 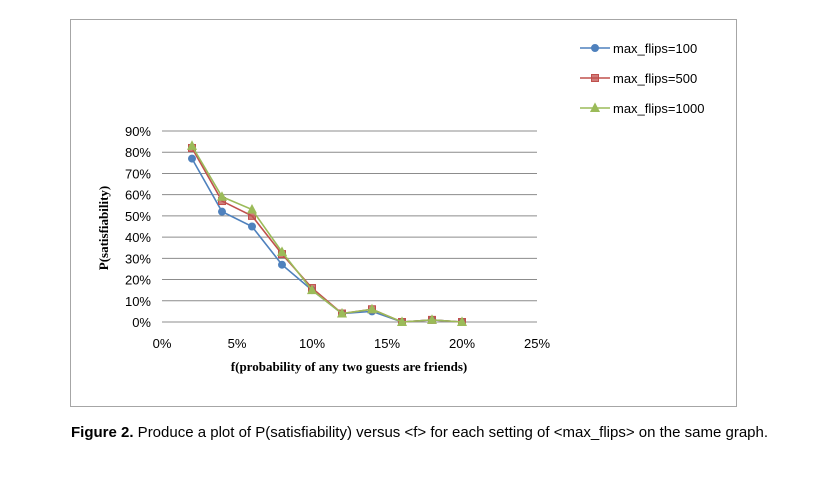 What do you see at coordinates (162, 343) in the screenshot?
I see `x-tick-label: 0%` at bounding box center [162, 343].